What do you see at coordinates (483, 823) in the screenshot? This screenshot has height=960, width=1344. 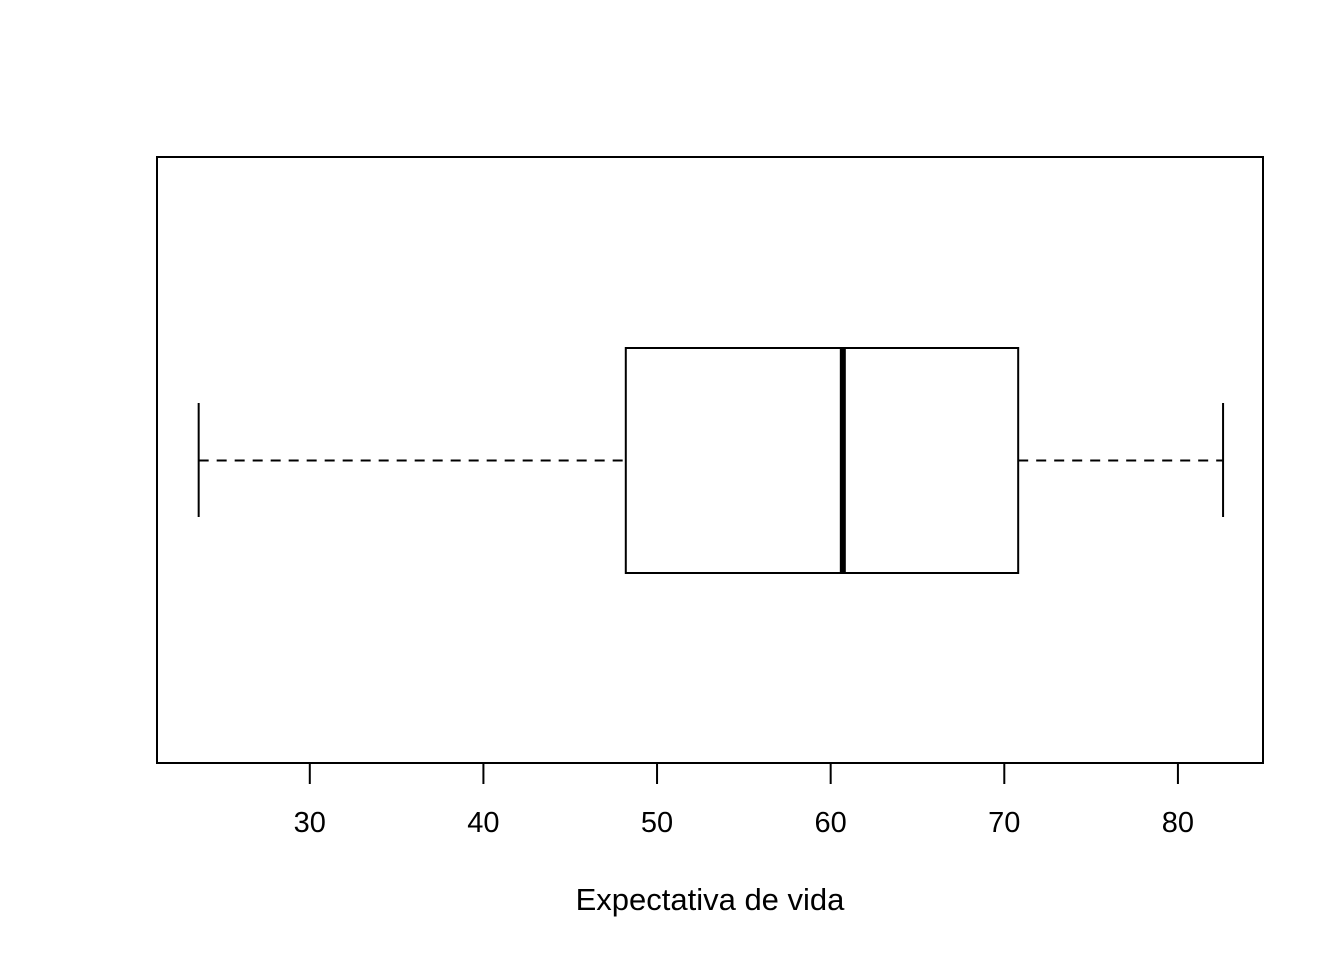 I see `x-tick-label: 40` at bounding box center [483, 823].